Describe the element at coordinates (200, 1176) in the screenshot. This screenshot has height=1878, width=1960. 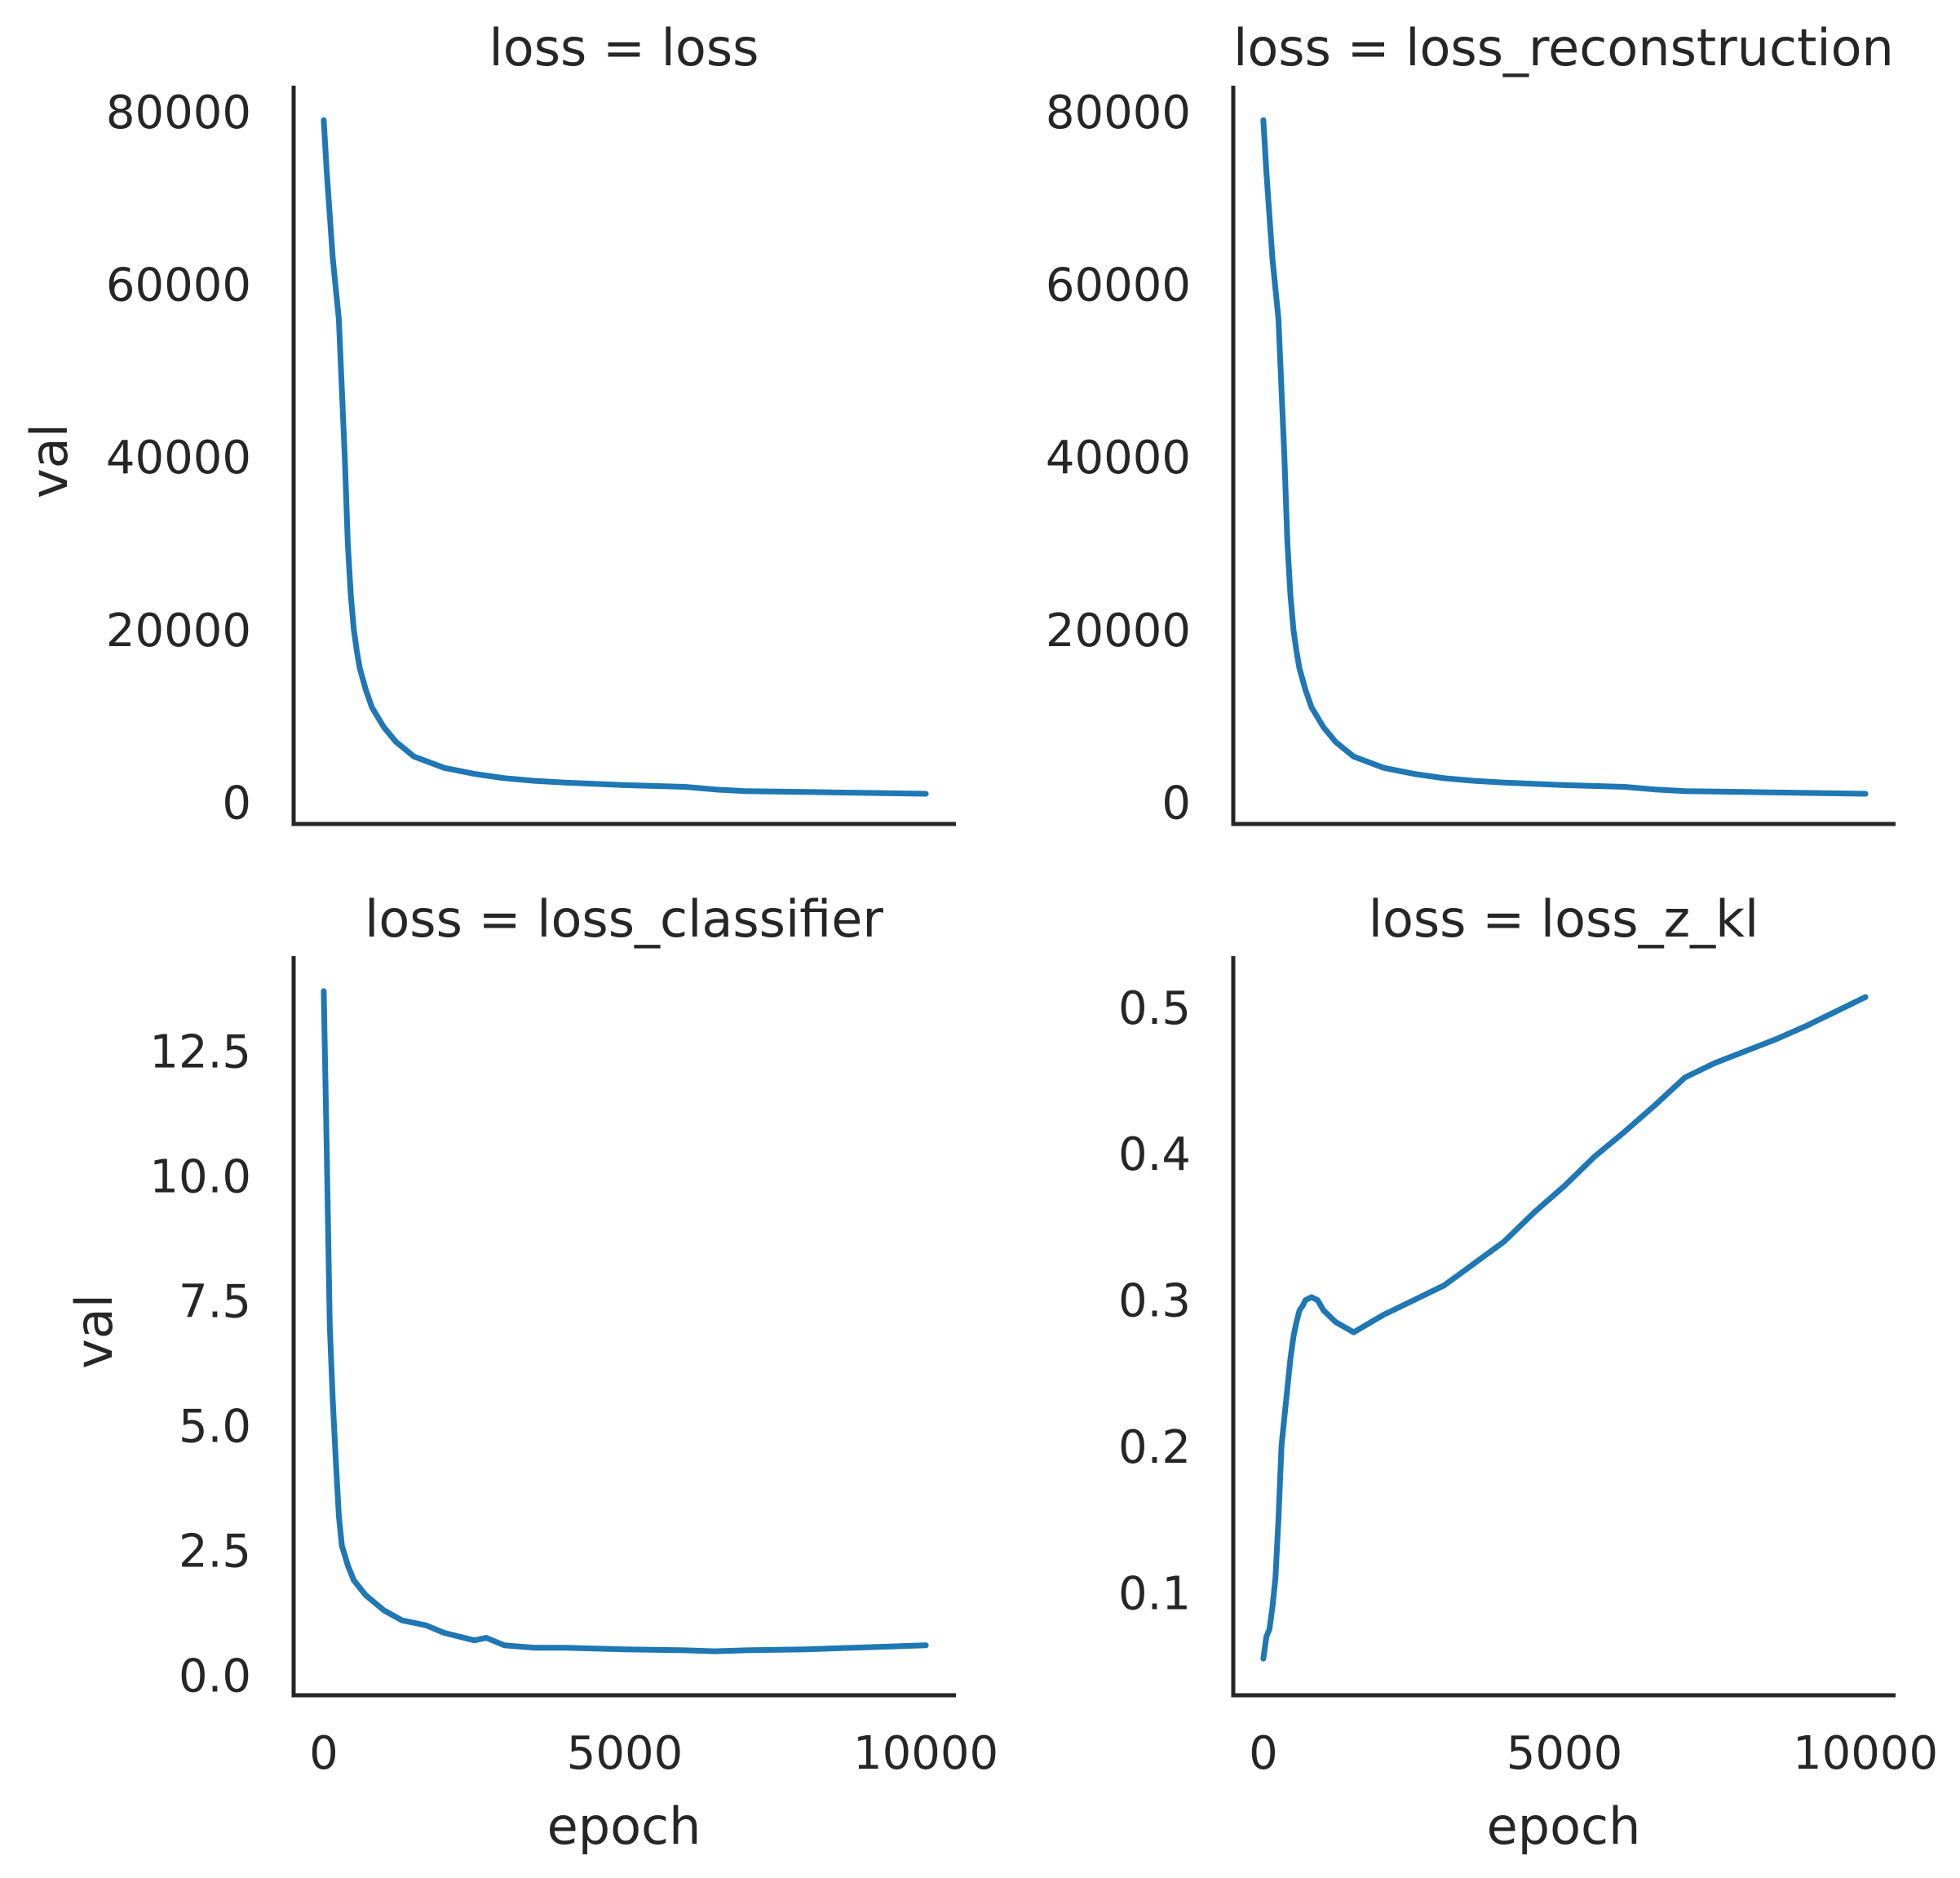
I see `y-tick-label: 10.0` at that location.